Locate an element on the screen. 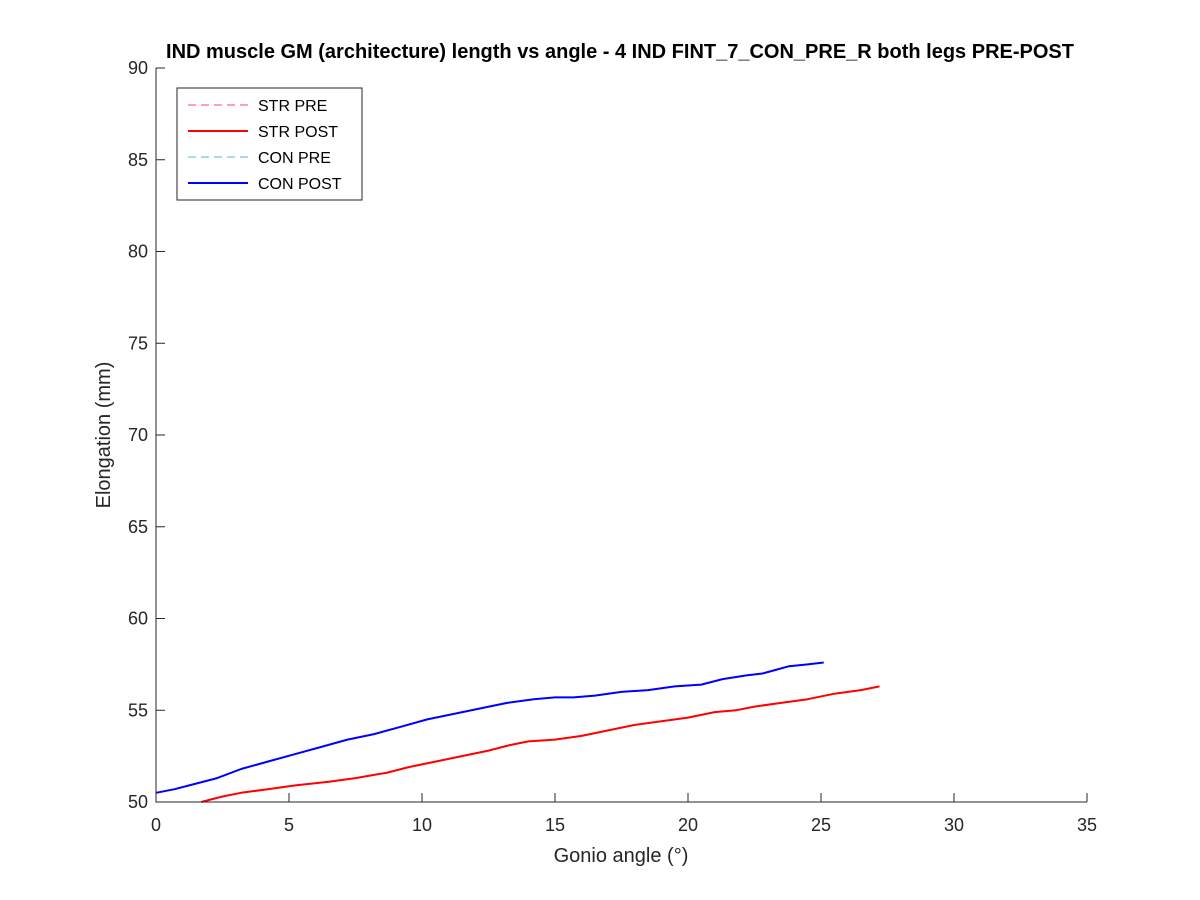  y-tick-label: 65 is located at coordinates (138, 527).